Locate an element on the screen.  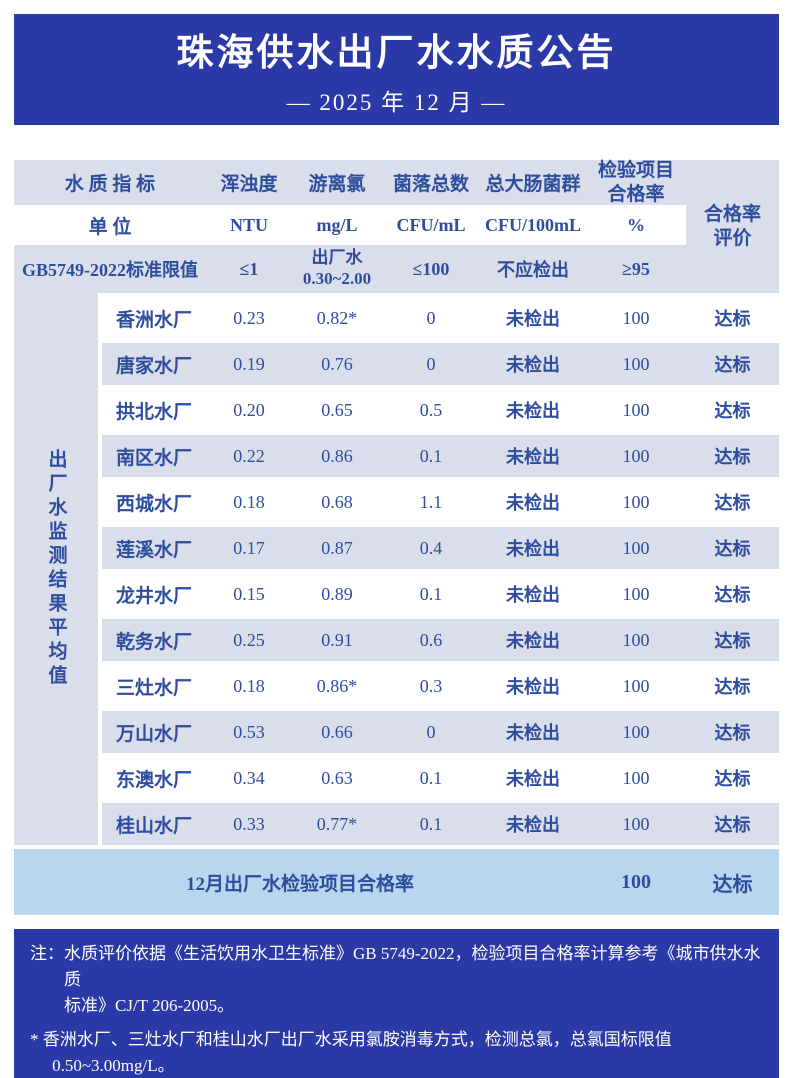
turbidity-value: 0.20 is located at coordinates (249, 409).